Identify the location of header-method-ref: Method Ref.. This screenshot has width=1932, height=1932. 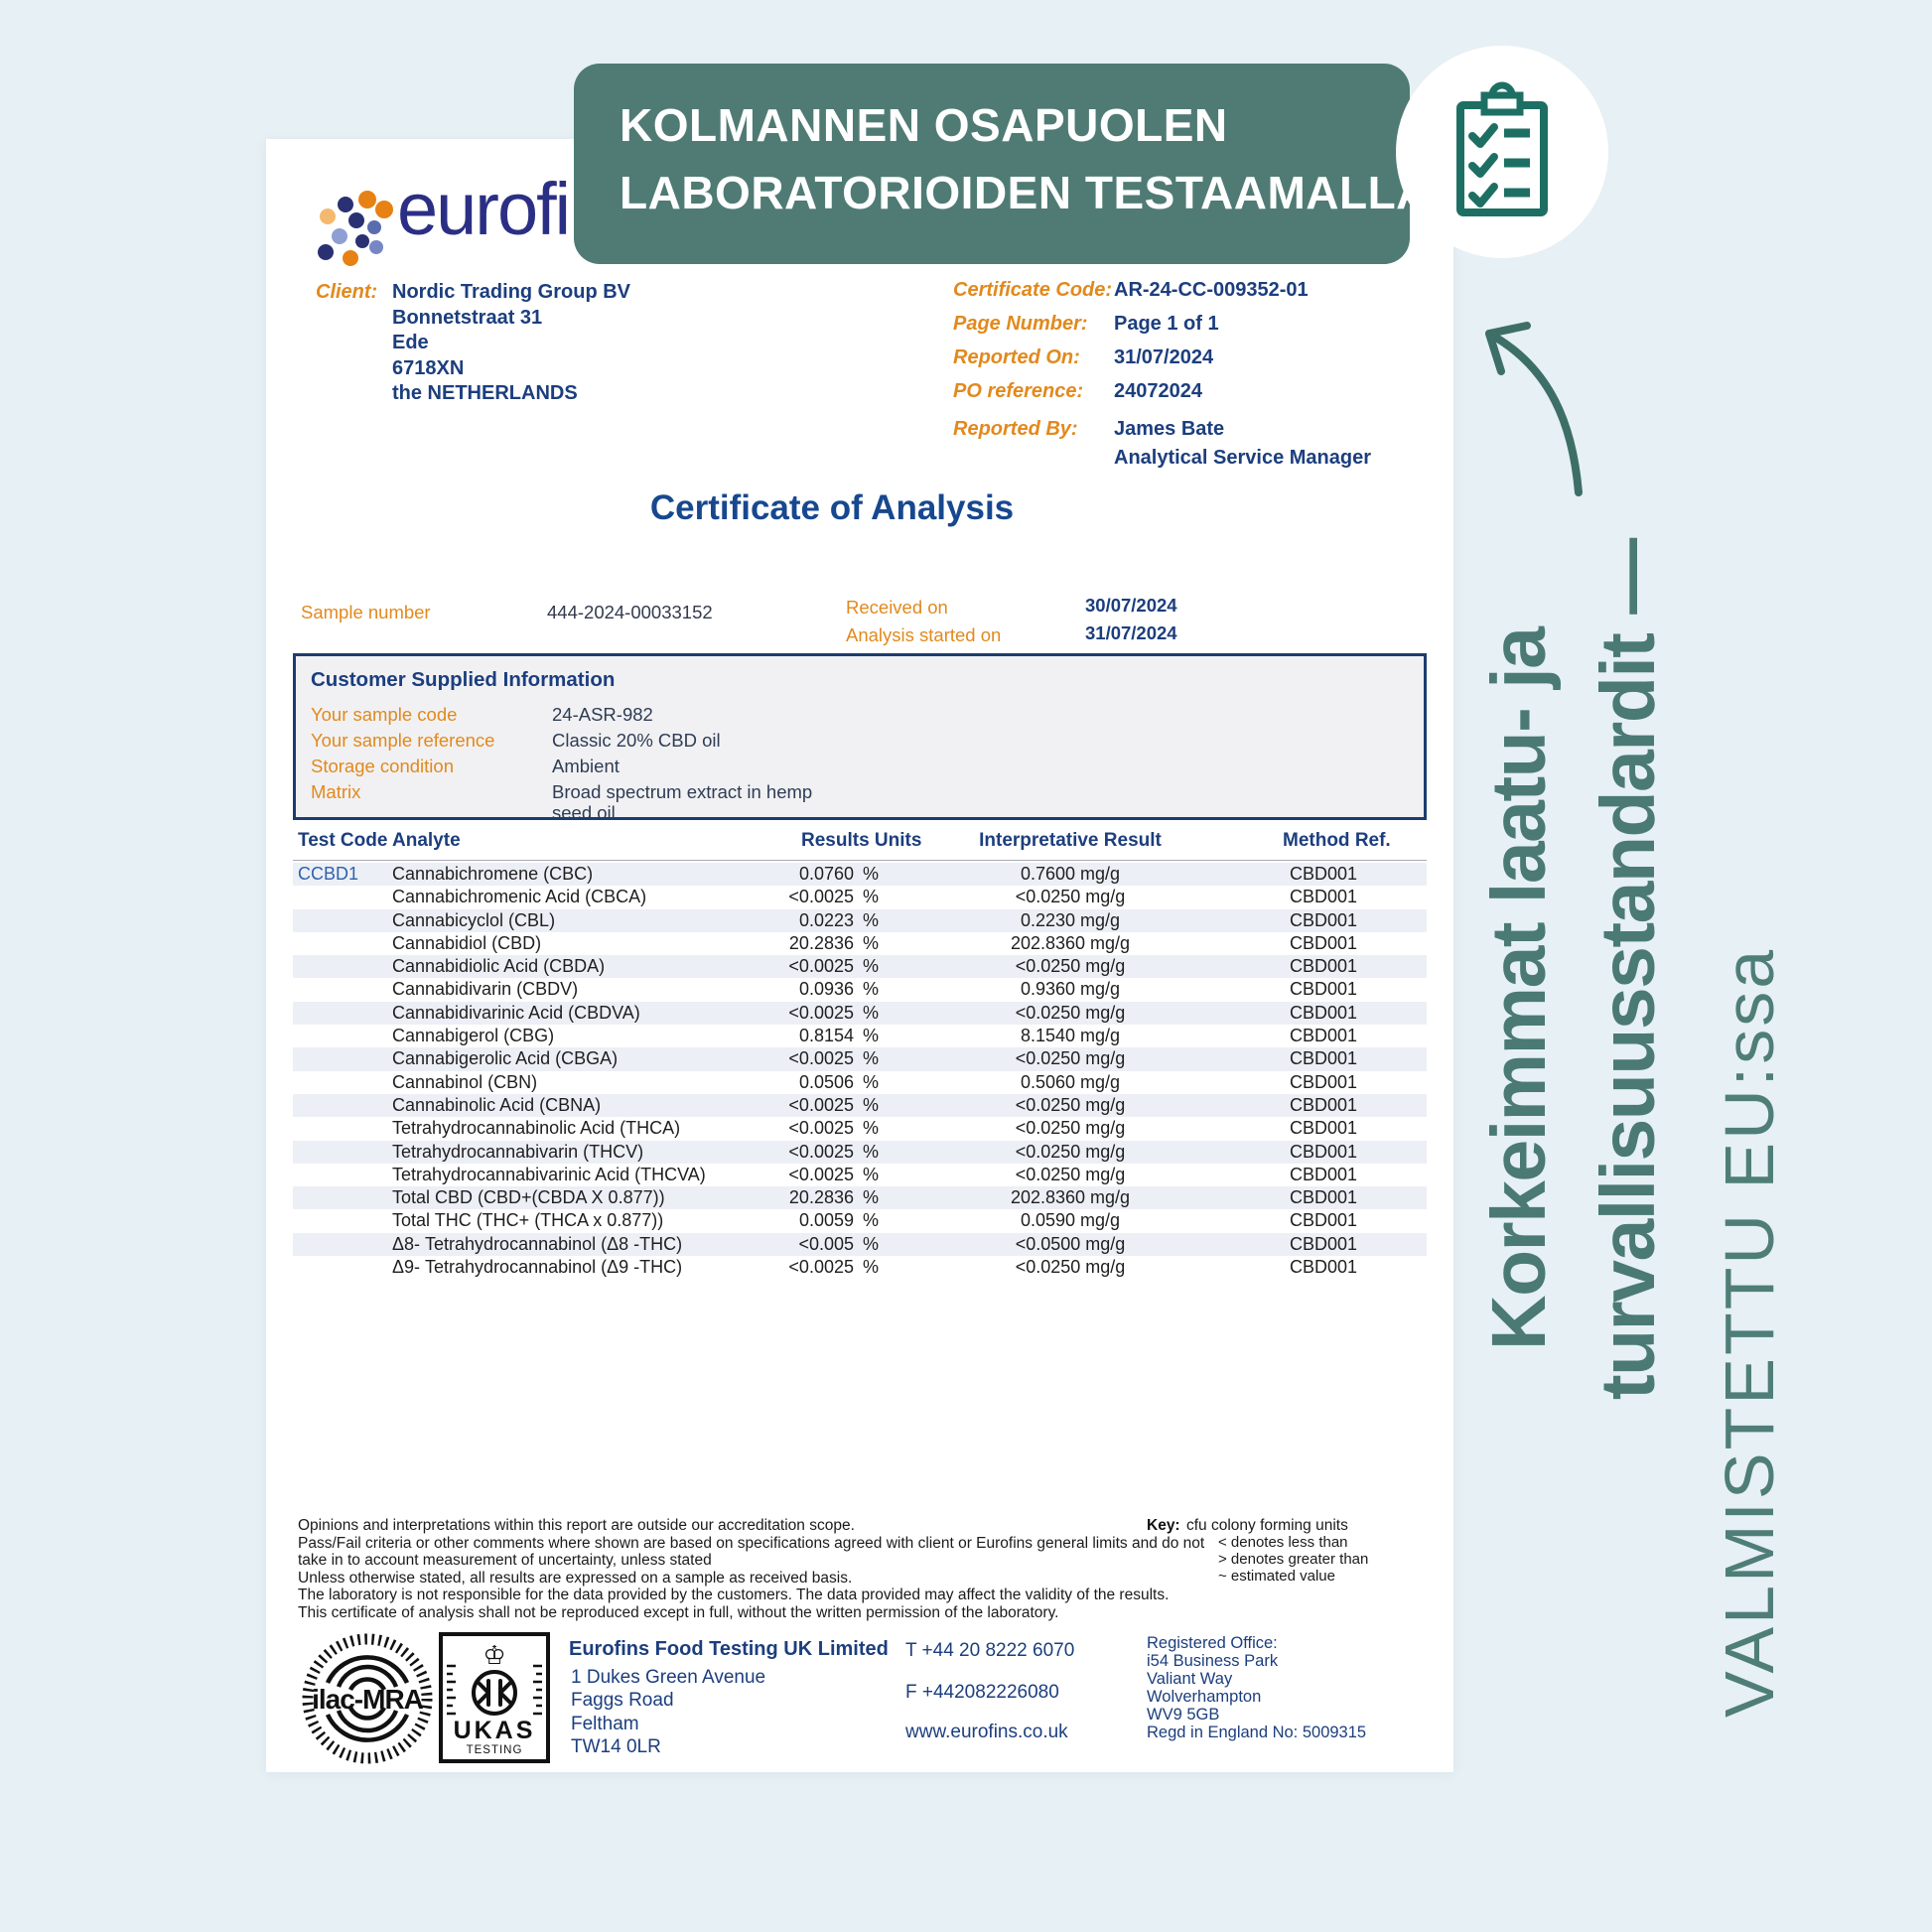
(1337, 841).